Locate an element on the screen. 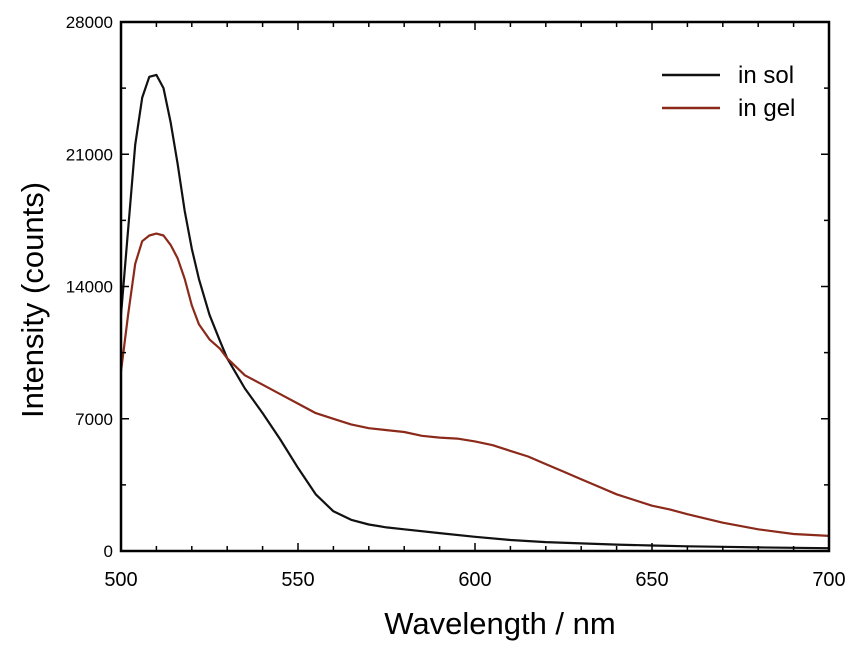 This screenshot has width=860, height=653. x-tick-label: 500 is located at coordinates (120, 580).